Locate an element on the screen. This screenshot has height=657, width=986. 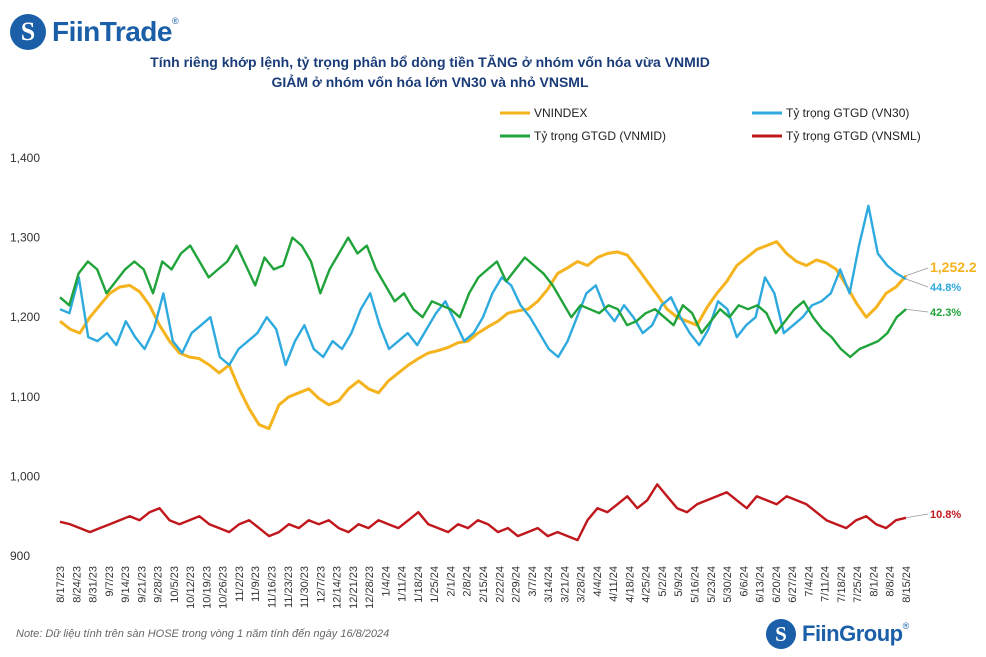
x-tick-label: 11/16/23 is located at coordinates (273, 587).